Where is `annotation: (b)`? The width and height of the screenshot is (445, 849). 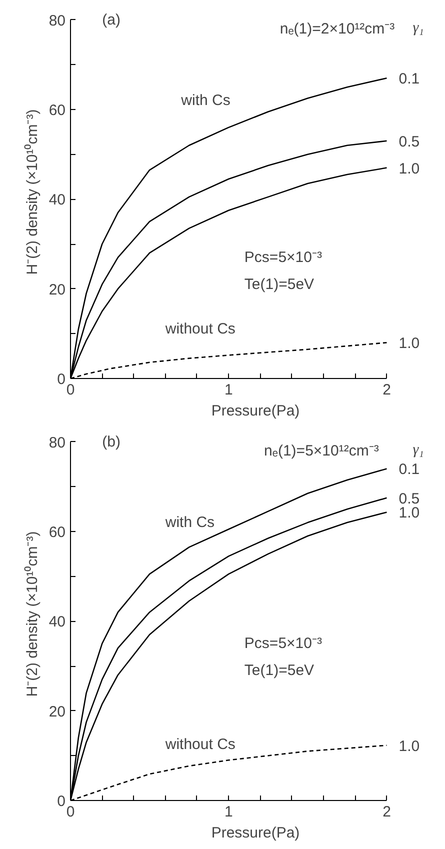
annotation: (b) is located at coordinates (111, 441).